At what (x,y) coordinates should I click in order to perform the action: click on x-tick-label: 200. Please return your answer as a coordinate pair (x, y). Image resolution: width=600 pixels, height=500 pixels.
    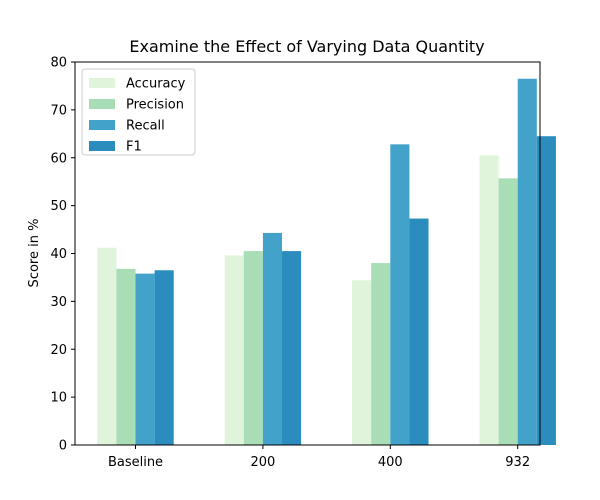
    Looking at the image, I should click on (262, 462).